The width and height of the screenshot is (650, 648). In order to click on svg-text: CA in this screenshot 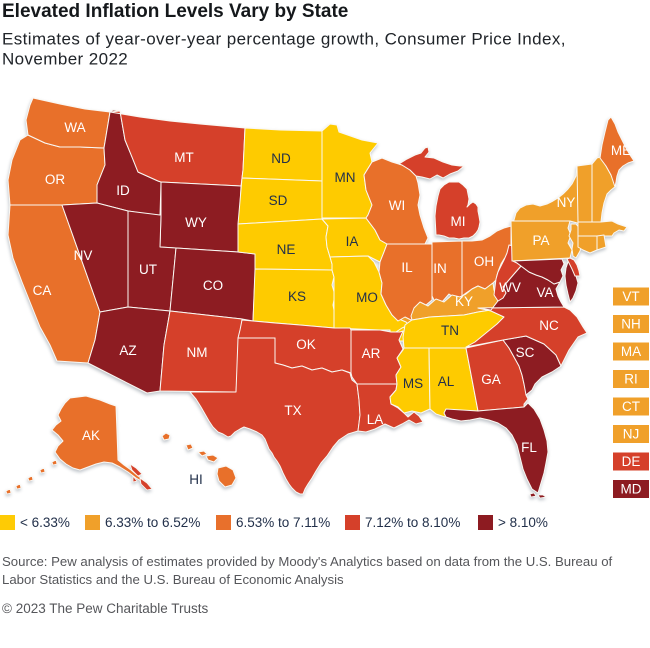, I will do `click(42, 290)`.